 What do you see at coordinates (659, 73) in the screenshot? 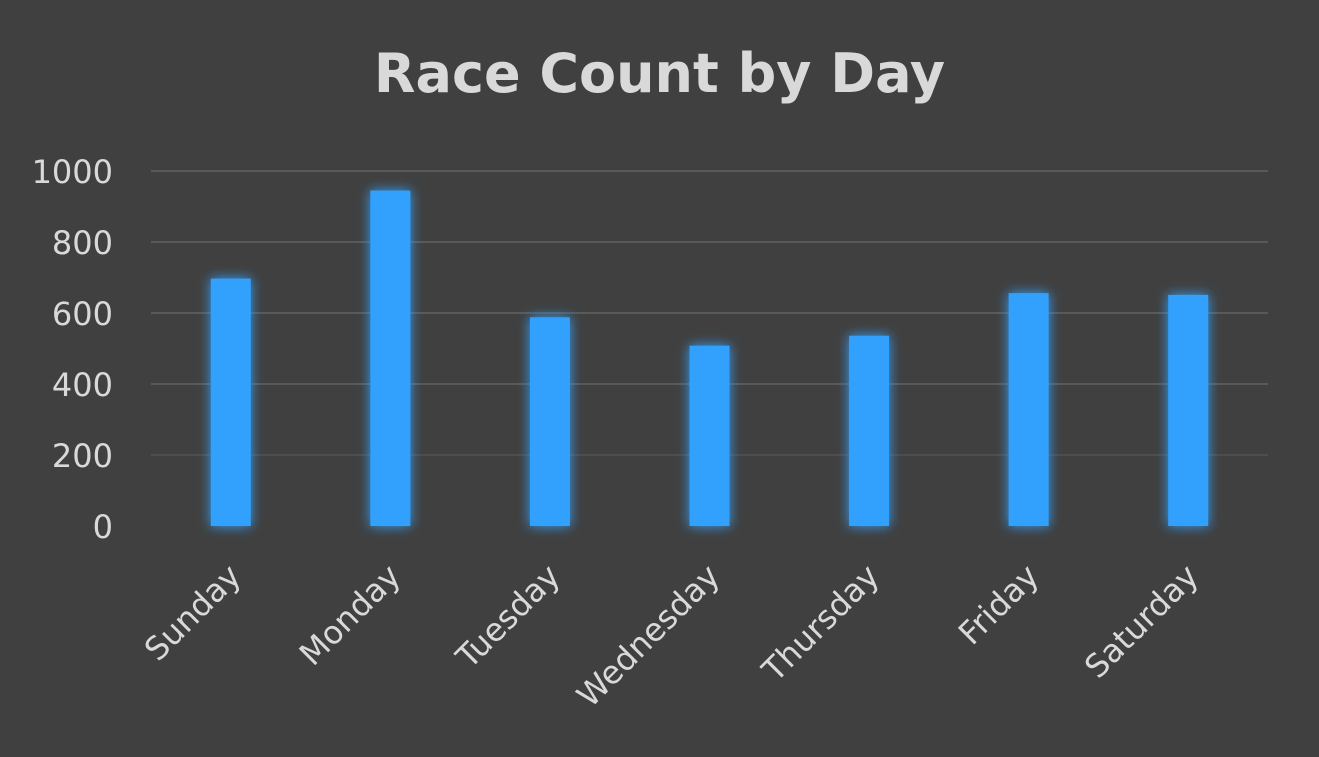
I see `chart-title: Race Count by Day` at bounding box center [659, 73].